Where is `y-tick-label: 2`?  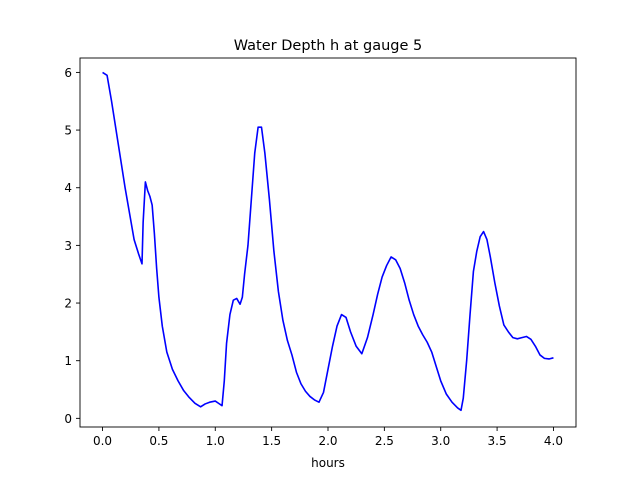
y-tick-label: 2 is located at coordinates (68, 304).